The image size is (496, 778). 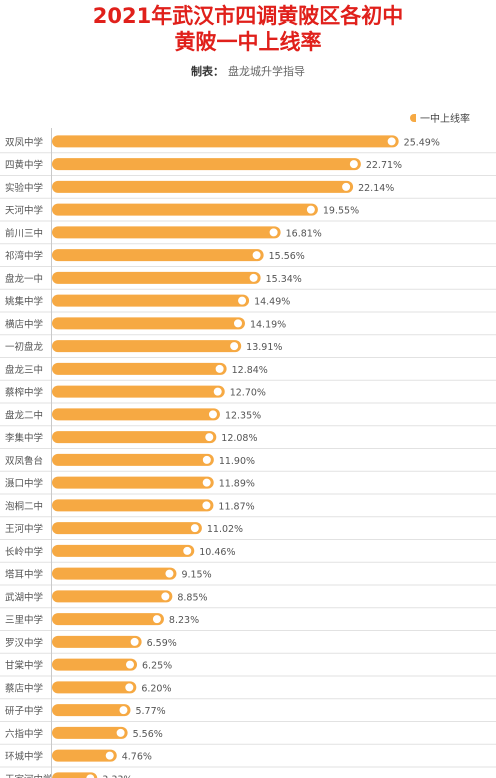 What do you see at coordinates (248, 42) in the screenshot?
I see `chart-title-line2: 黄陂一中上线率` at bounding box center [248, 42].